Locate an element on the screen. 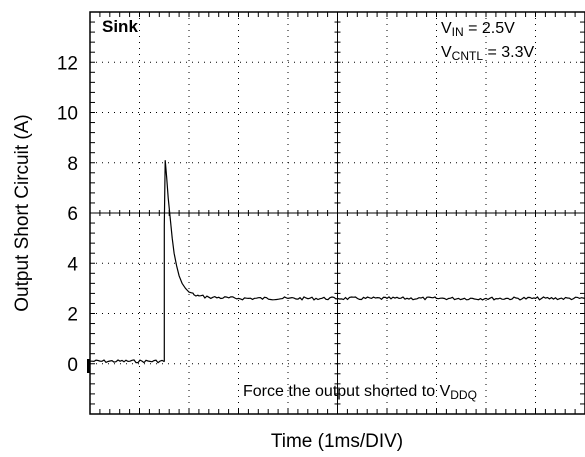 Image resolution: width=585 pixels, height=457 pixels. y-tick-label: 10 is located at coordinates (67, 114).